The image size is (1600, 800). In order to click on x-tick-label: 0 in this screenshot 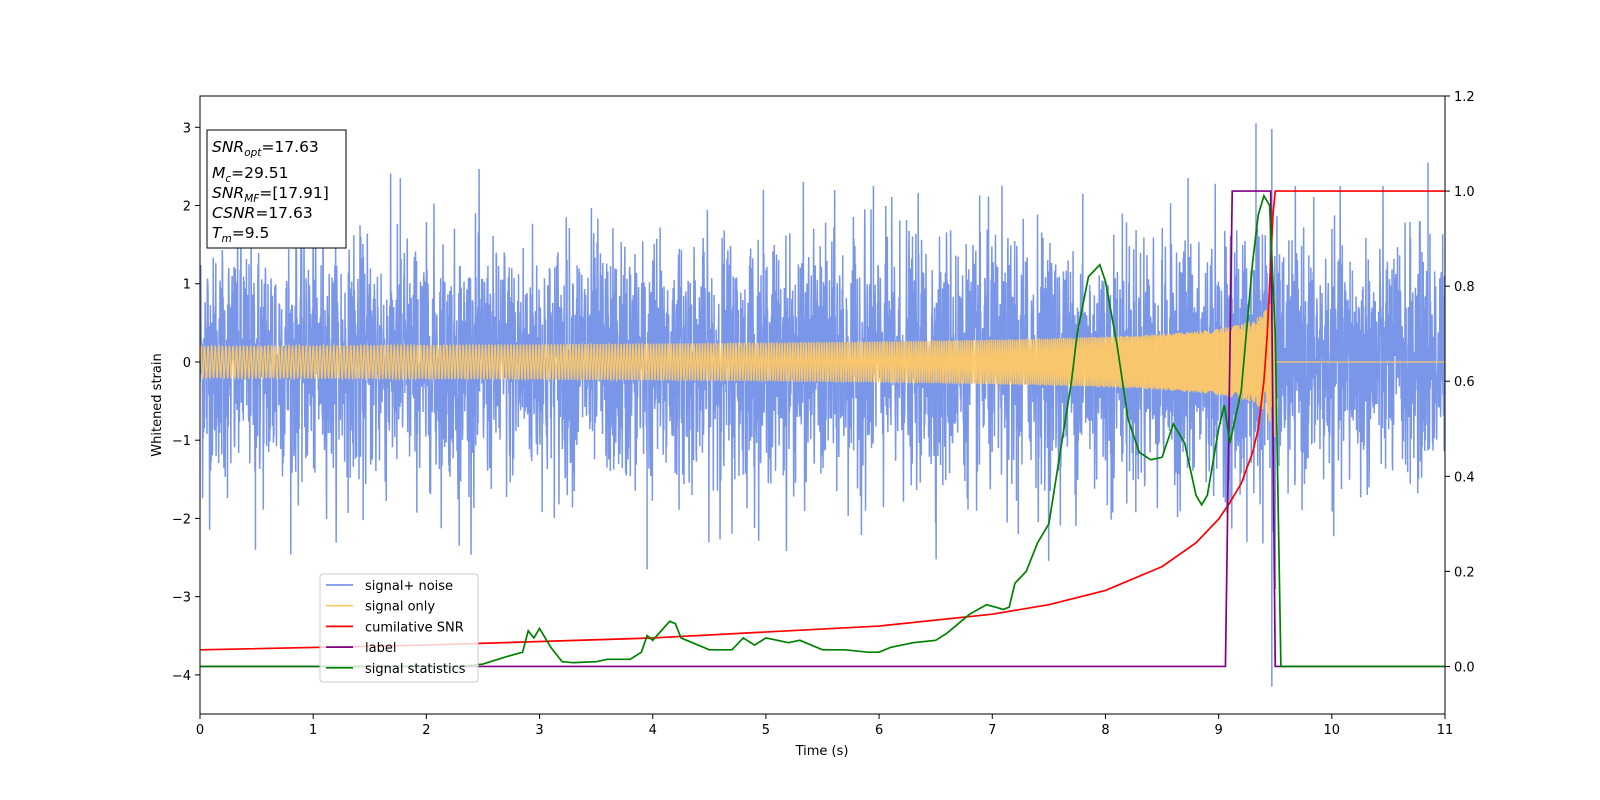, I will do `click(200, 730)`.